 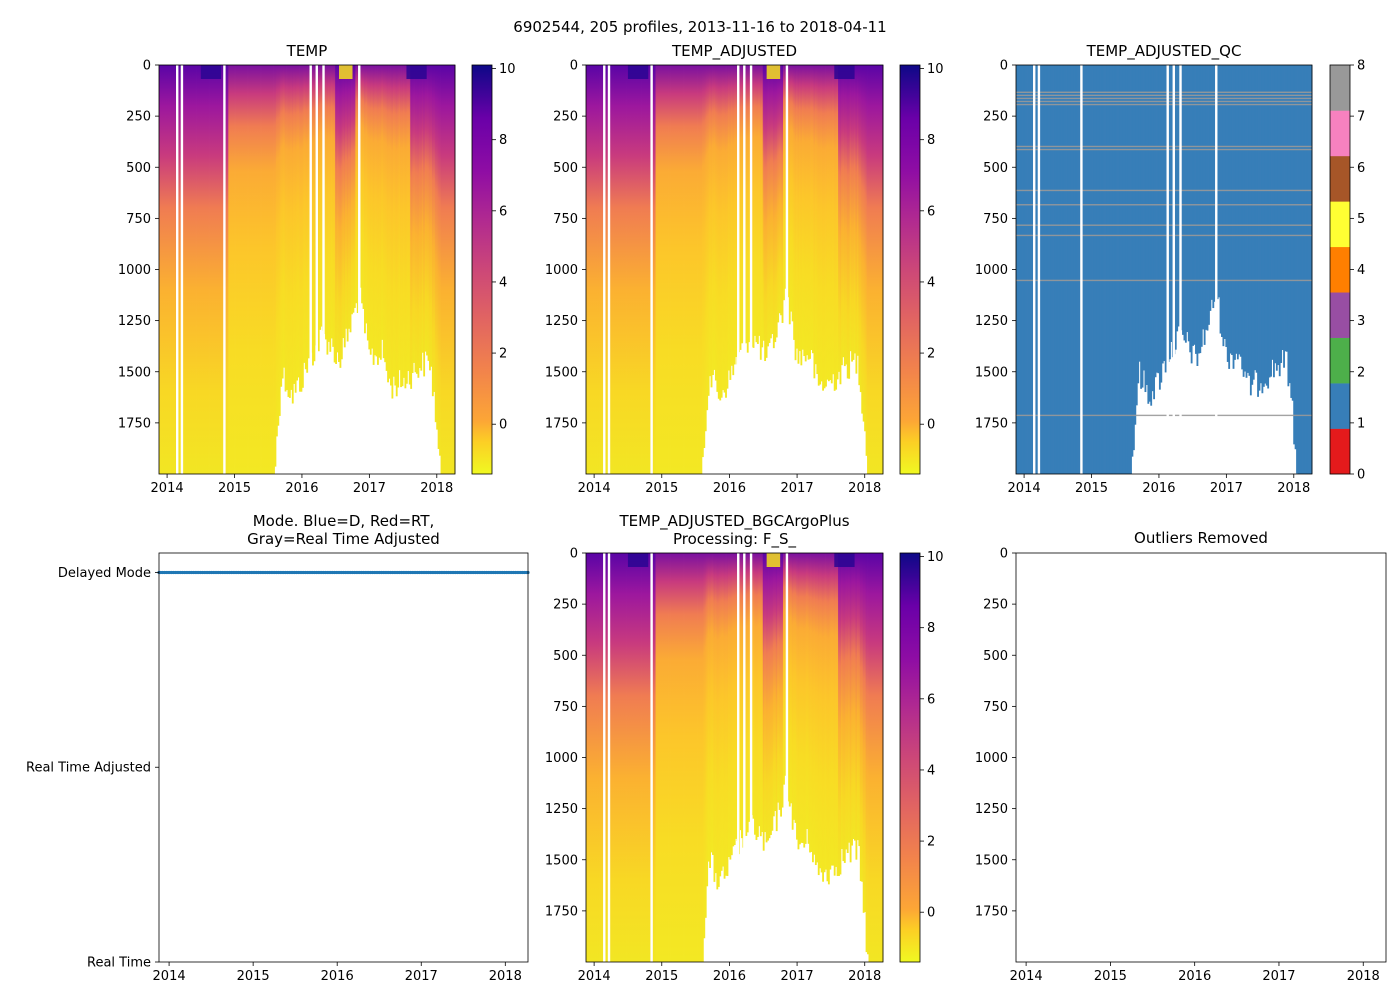 What do you see at coordinates (561, 758) in the screenshot?
I see `y-tick-label: 1000` at bounding box center [561, 758].